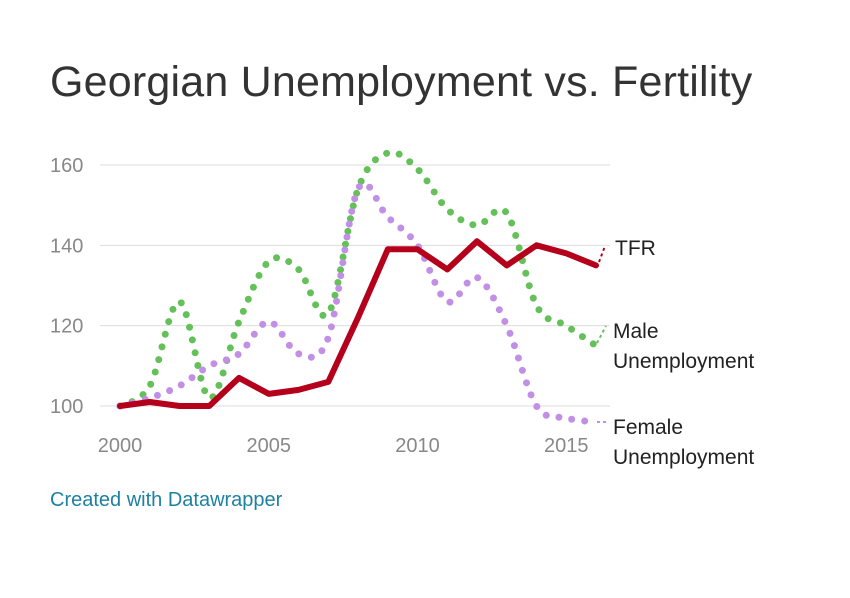 The height and width of the screenshot is (598, 850). Describe the element at coordinates (269, 446) in the screenshot. I see `x-tick-label-2005: 2005` at that location.